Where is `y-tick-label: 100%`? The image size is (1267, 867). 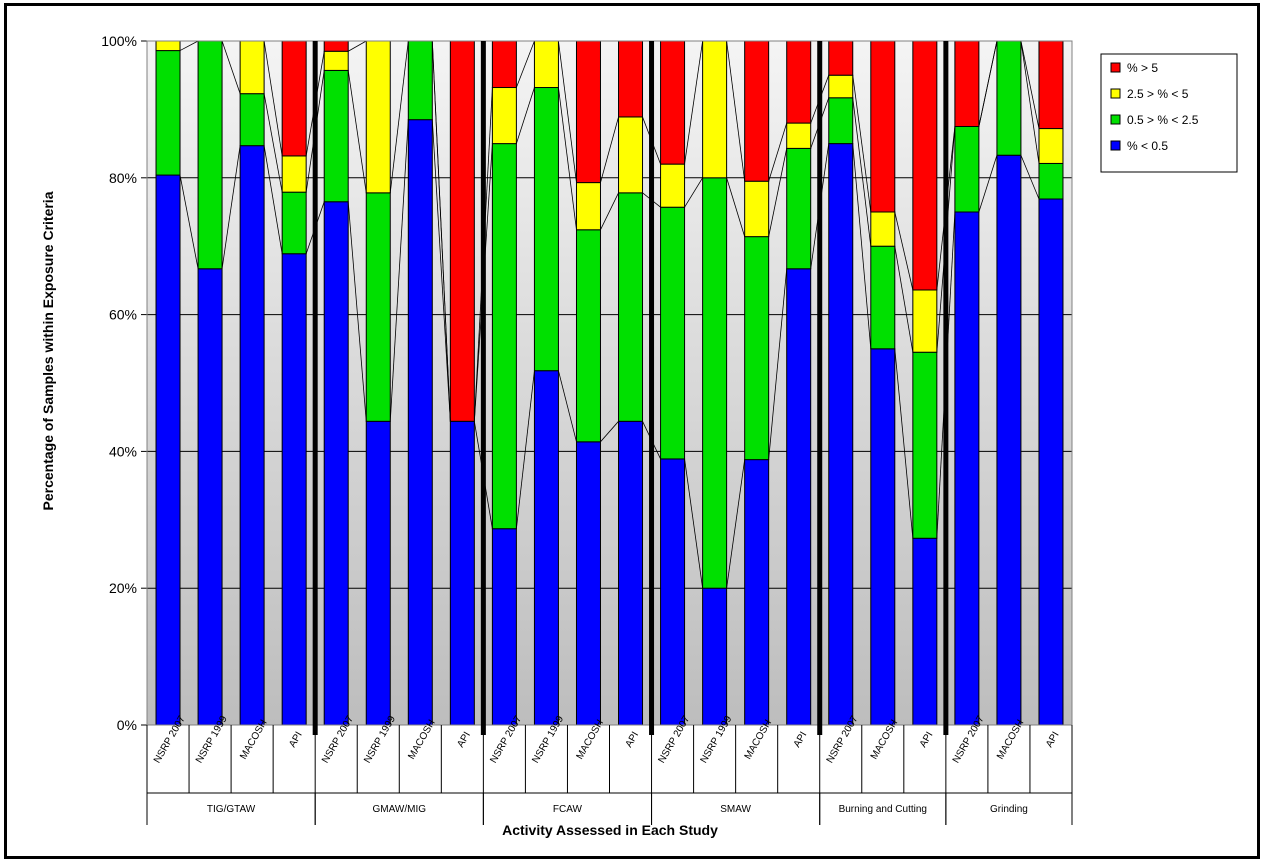 y-tick-label: 100% is located at coordinates (119, 41).